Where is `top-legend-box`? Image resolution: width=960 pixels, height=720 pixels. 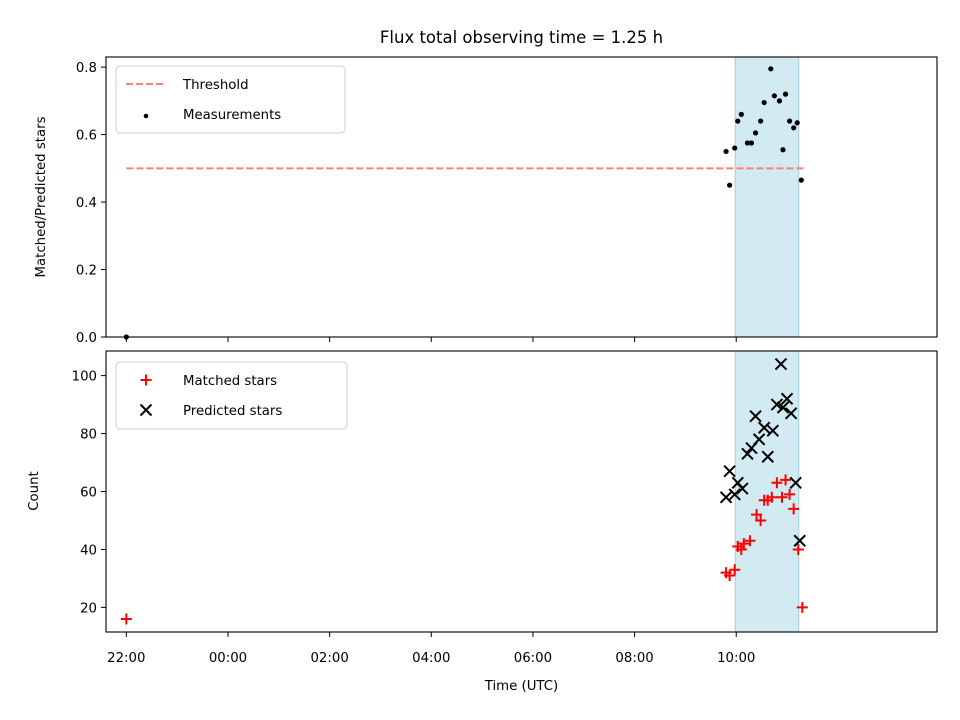 top-legend-box is located at coordinates (230, 99).